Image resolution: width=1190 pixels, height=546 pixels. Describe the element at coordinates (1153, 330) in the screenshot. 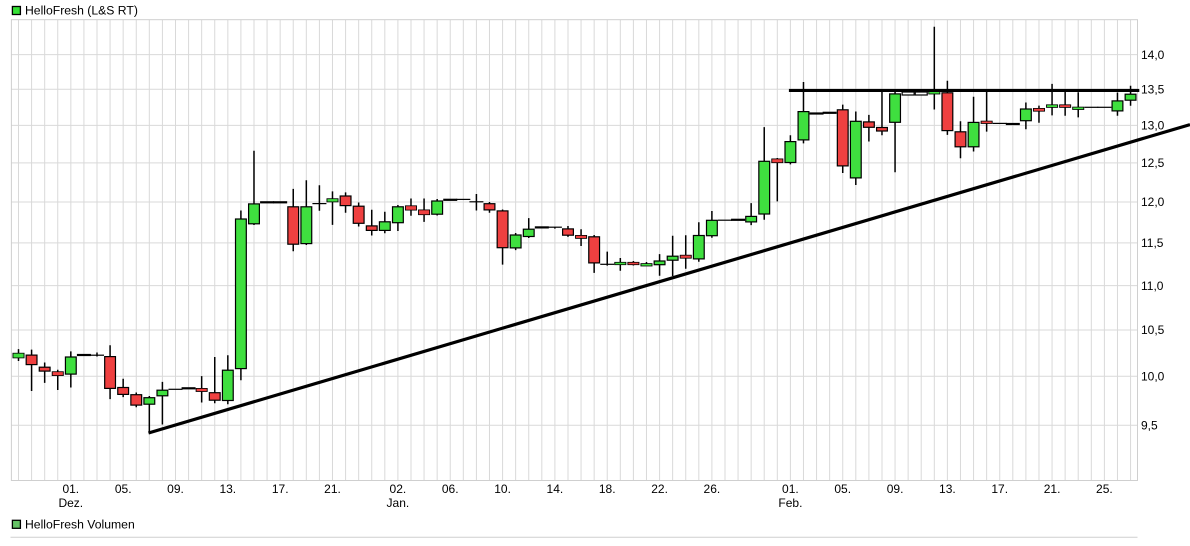

I see `svg-text: 10,5` at that location.